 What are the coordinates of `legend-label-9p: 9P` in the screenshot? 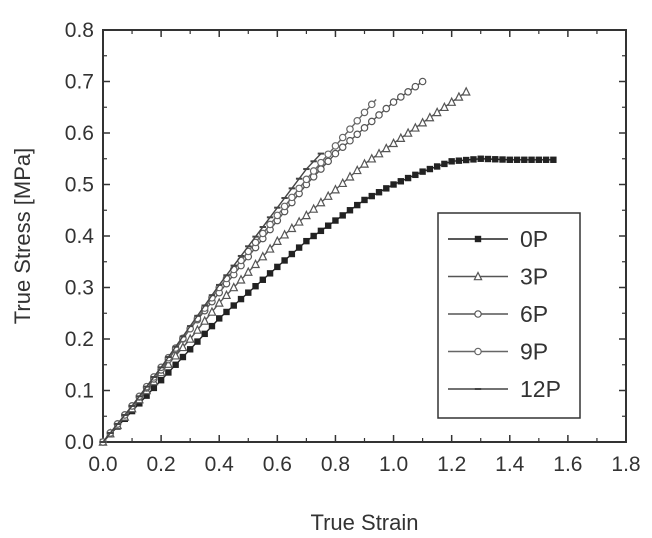 It's located at (534, 352).